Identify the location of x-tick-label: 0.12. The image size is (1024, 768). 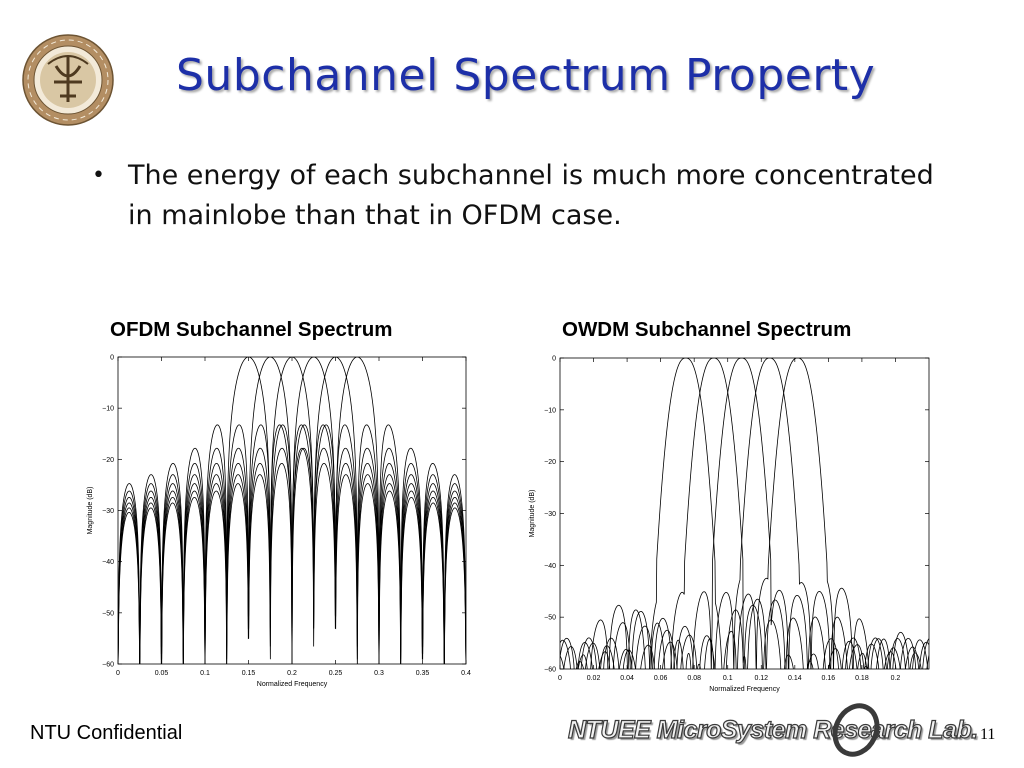
(761, 678).